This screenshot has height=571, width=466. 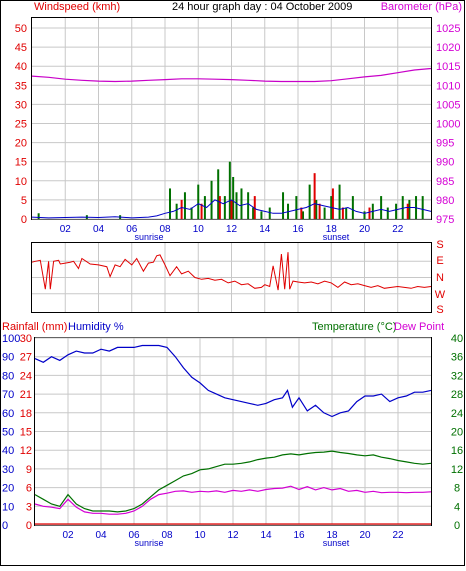 I want to click on humidity-tick-label: 60, so click(x=8, y=414).